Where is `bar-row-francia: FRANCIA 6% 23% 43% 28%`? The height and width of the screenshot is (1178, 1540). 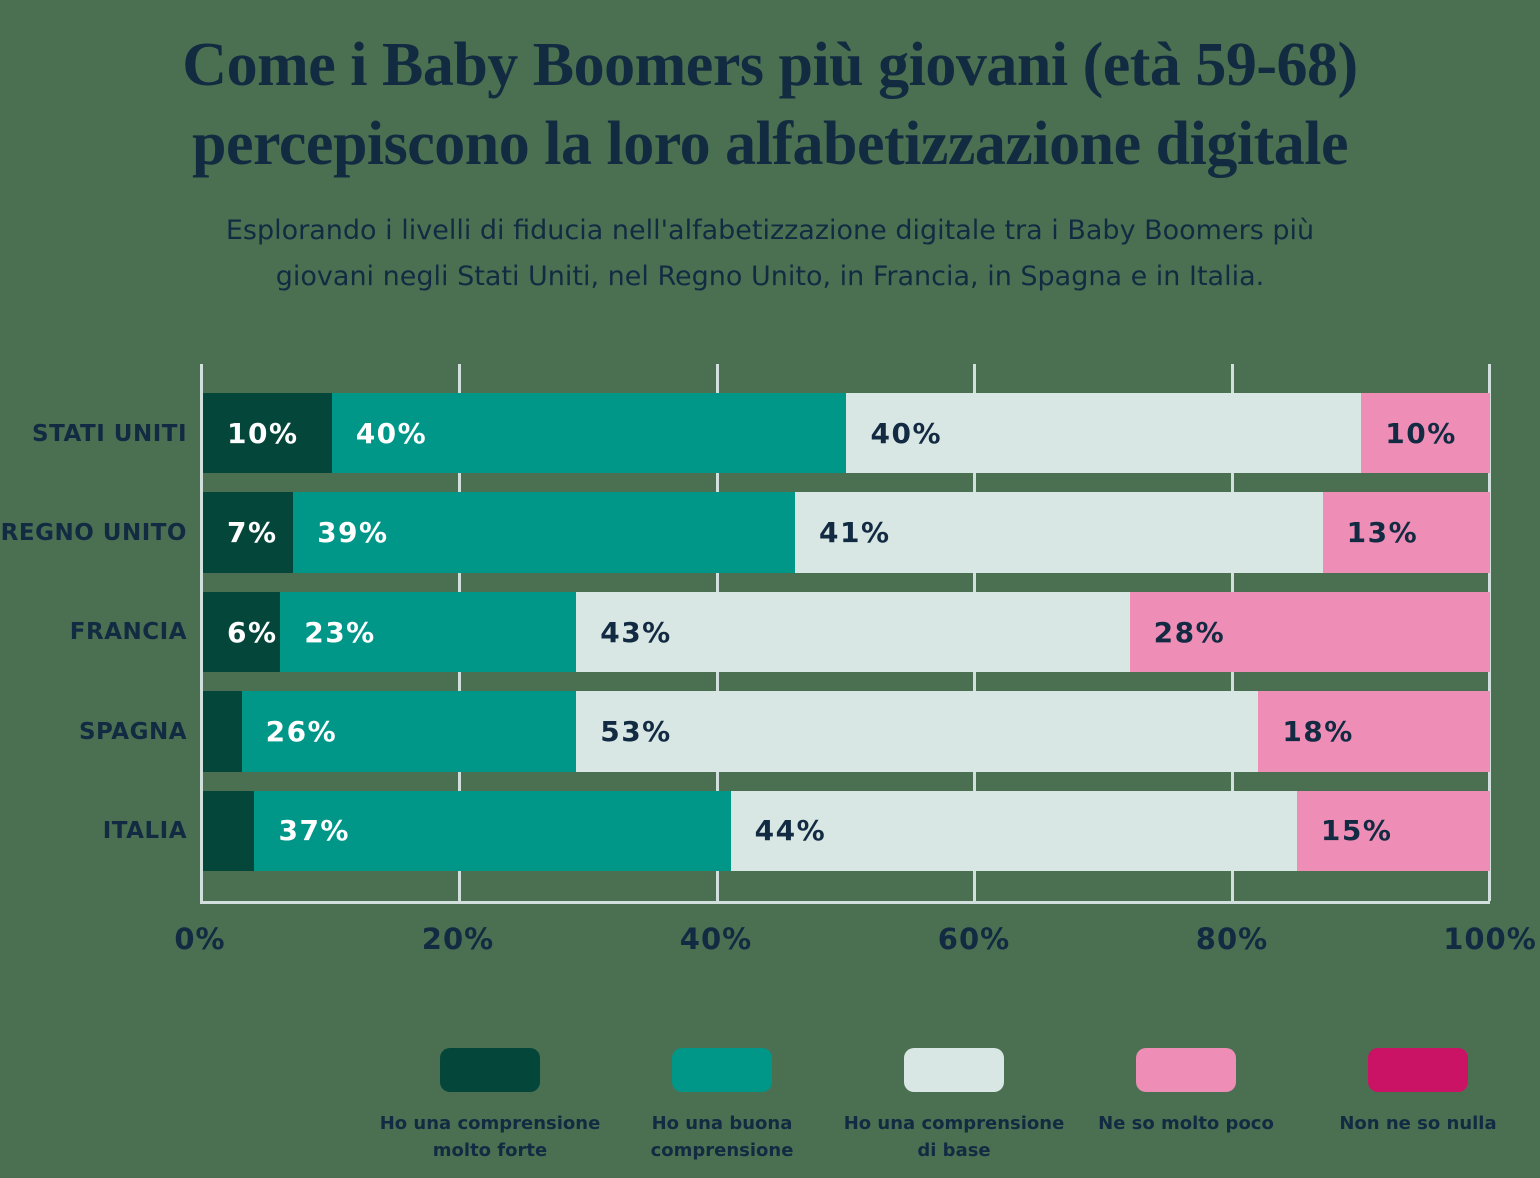
bar-row-francia: FRANCIA 6% 23% 43% 28% is located at coordinates (780, 632).